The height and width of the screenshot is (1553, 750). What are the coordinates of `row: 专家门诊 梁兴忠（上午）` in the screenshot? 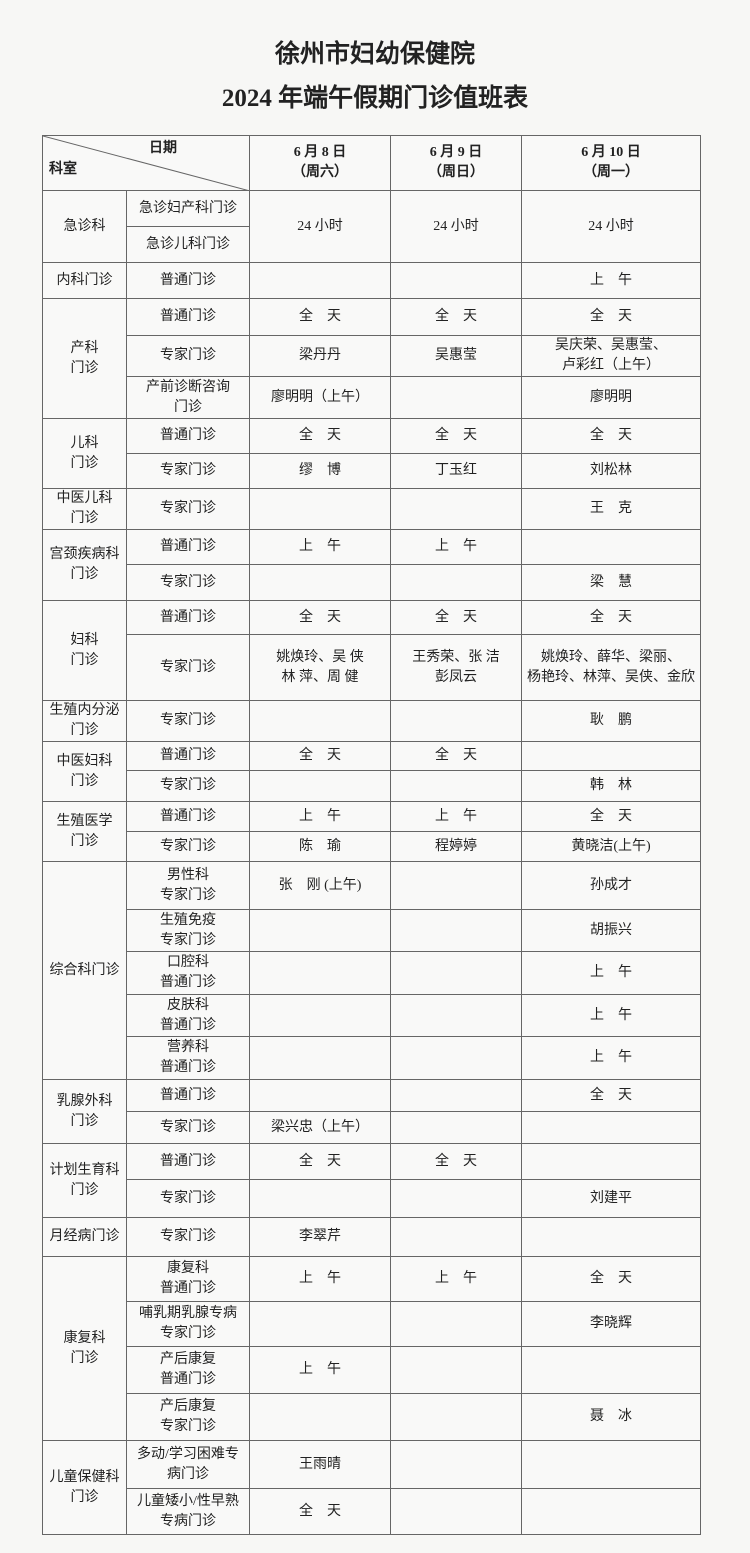 It's located at (372, 1127).